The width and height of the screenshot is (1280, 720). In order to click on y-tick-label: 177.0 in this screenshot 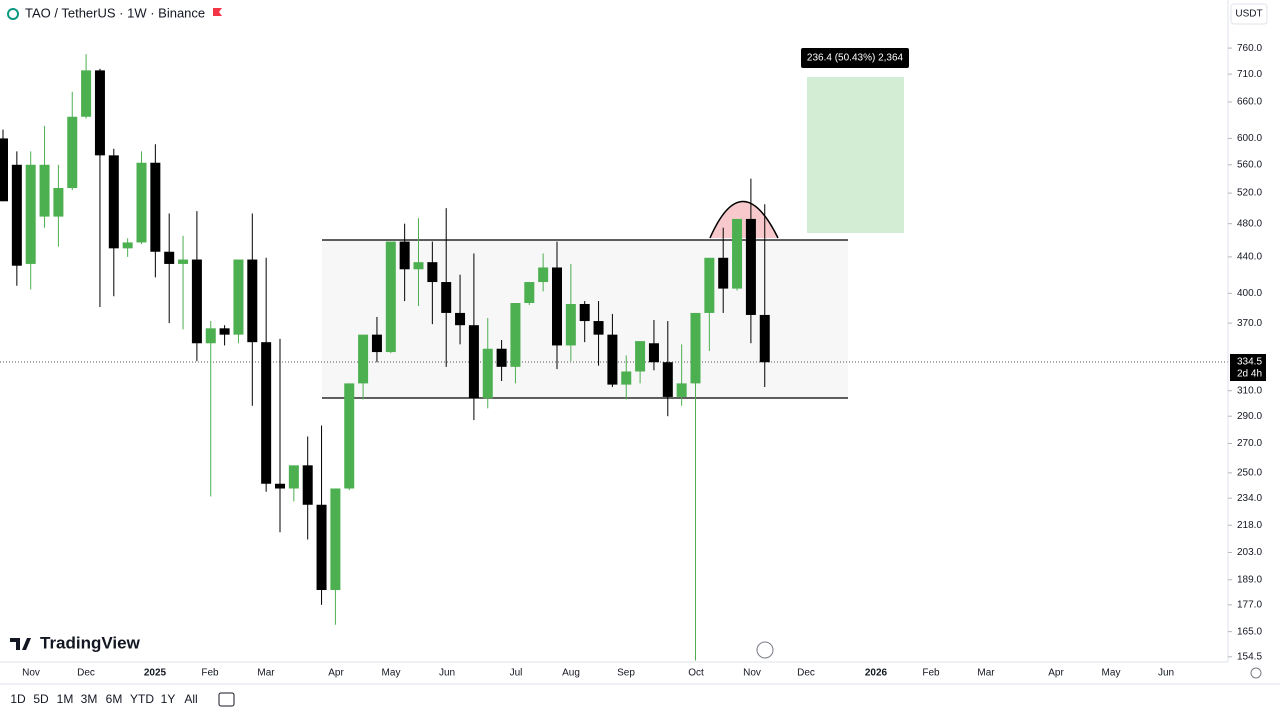, I will do `click(1249, 604)`.